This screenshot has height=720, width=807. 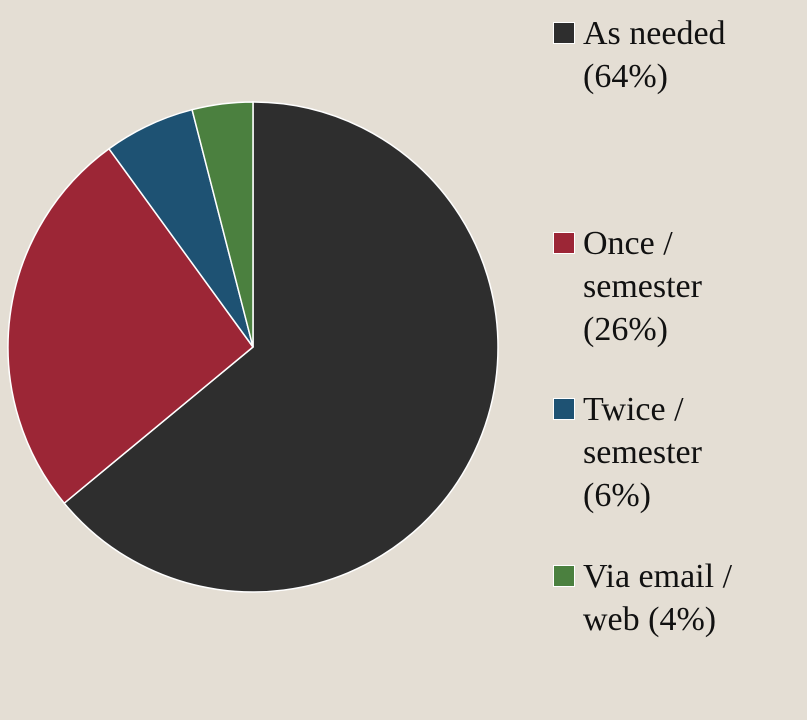 I want to click on legend-label: Via email / web (4%), so click(x=658, y=598).